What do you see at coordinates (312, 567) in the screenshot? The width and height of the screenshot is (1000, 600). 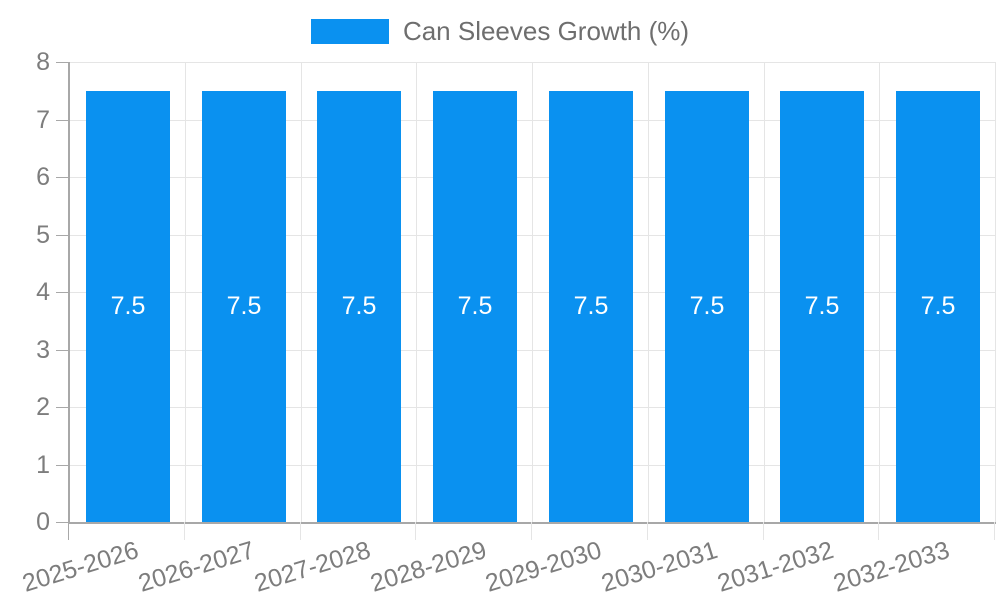 I see `x-axis-category-label: 2027-2028` at bounding box center [312, 567].